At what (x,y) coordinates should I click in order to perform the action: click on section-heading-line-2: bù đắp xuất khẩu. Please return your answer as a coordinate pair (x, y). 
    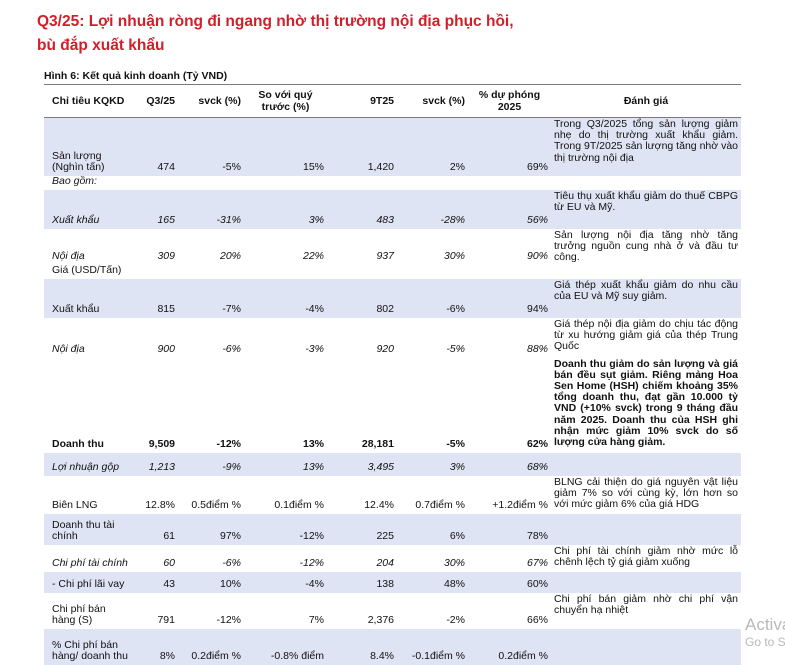
    Looking at the image, I should click on (101, 45).